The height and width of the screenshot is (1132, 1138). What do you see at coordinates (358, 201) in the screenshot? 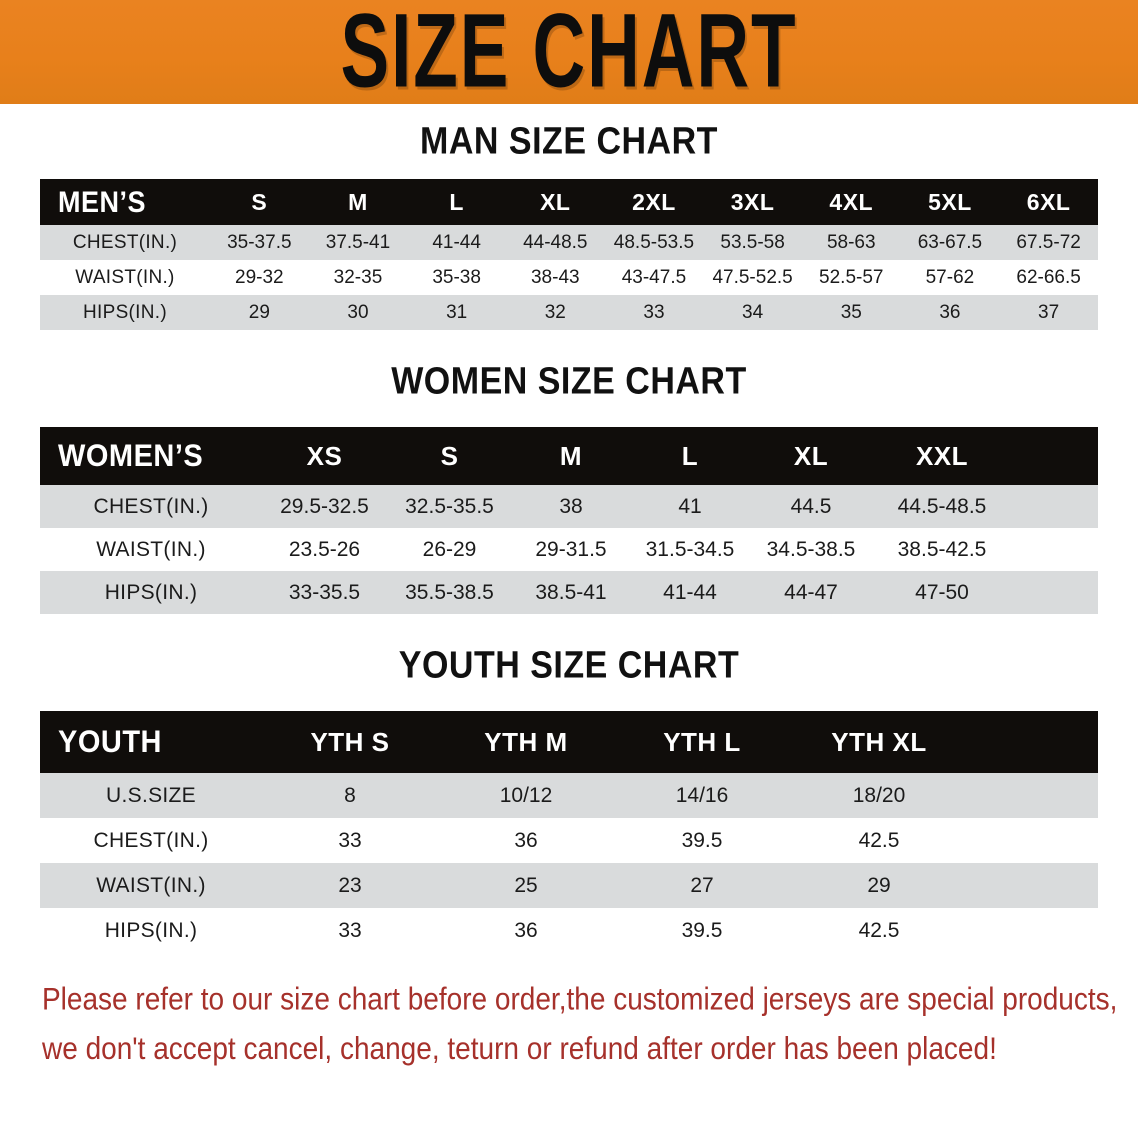
I see `men-col-m: M` at bounding box center [358, 201].